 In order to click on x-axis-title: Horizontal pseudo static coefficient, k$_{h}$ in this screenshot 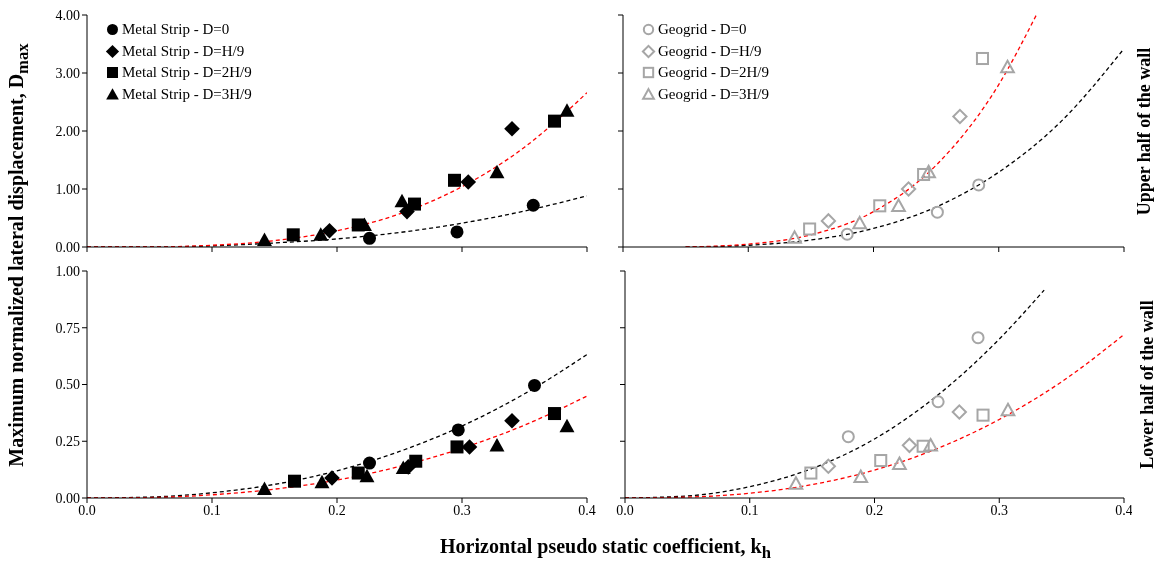, I will do `click(605, 549)`.